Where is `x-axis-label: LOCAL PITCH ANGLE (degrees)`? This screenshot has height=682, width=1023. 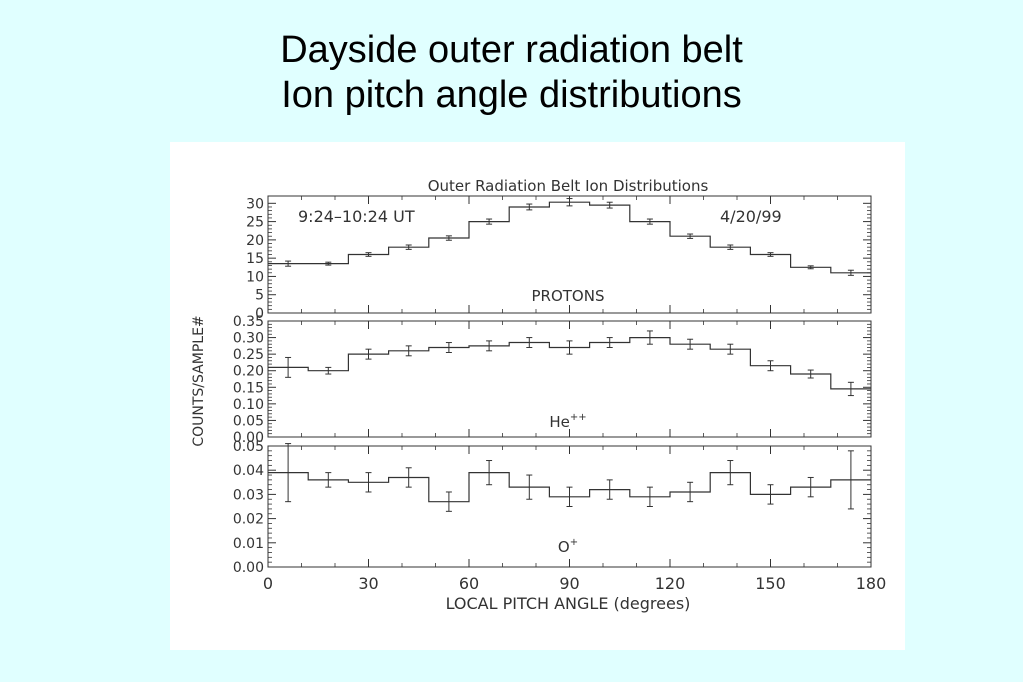
x-axis-label: LOCAL PITCH ANGLE (degrees) is located at coordinates (568, 603).